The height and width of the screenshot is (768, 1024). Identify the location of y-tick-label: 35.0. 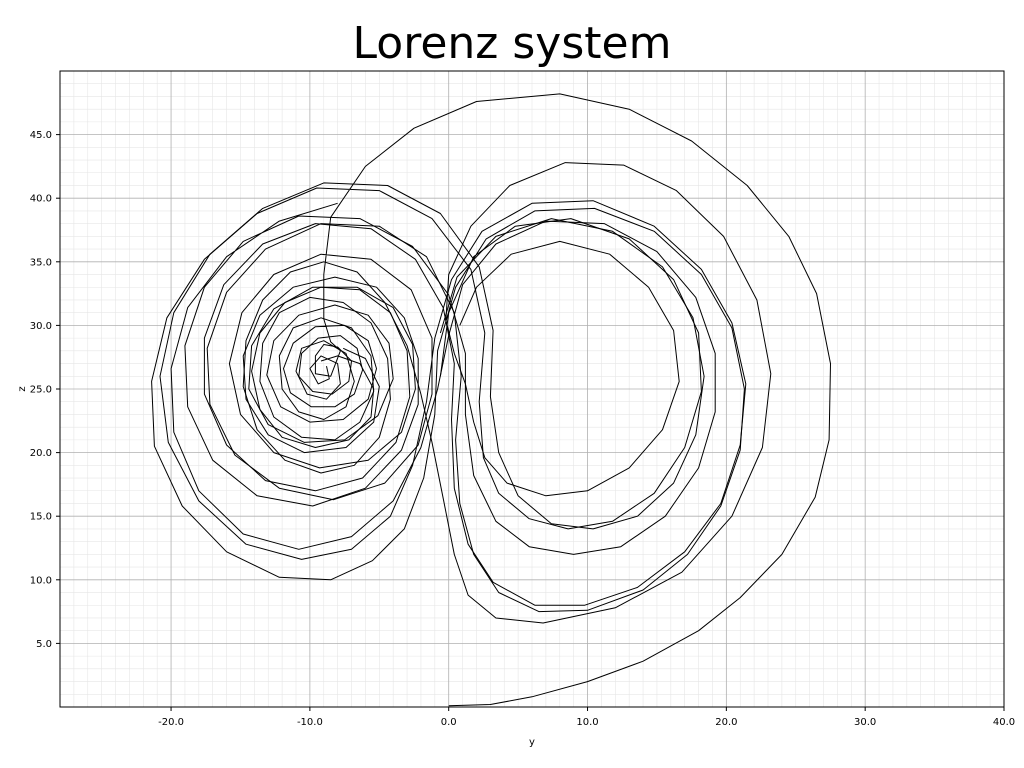
(41, 262).